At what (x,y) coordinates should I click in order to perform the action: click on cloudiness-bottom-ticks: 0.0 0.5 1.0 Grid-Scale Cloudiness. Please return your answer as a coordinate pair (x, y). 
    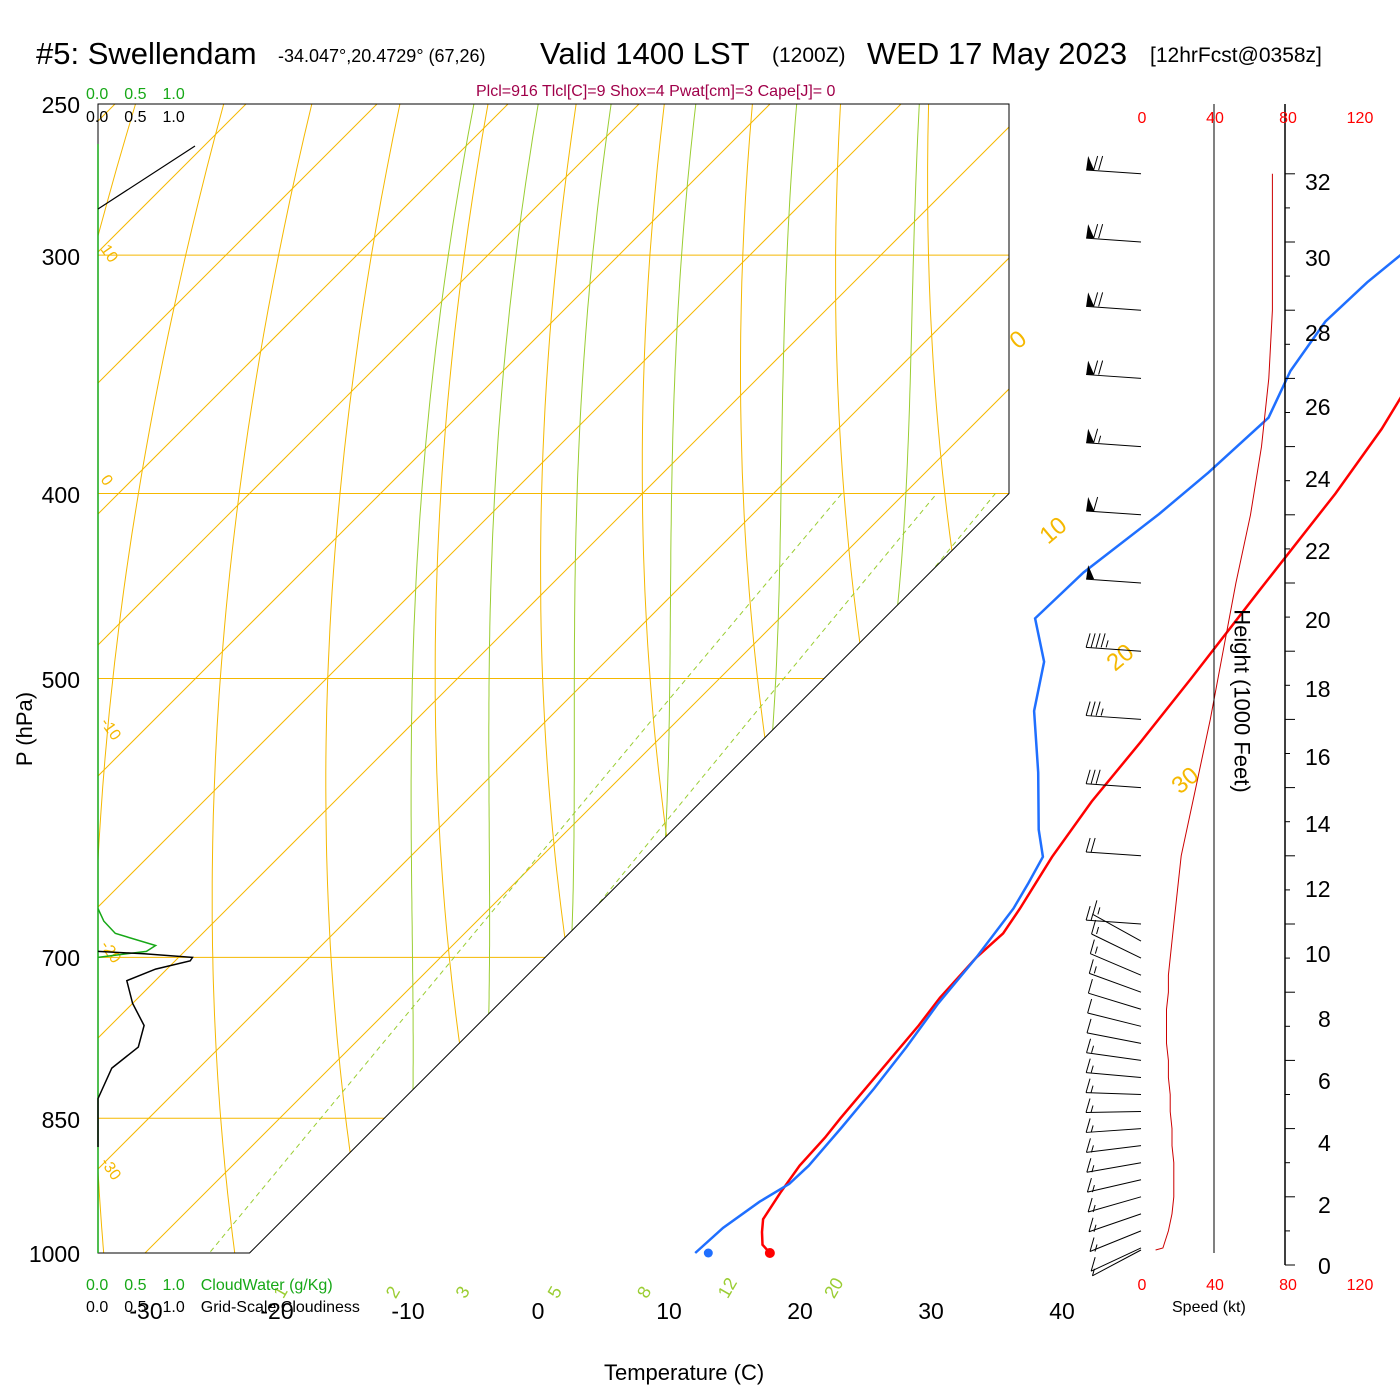
    Looking at the image, I should click on (223, 1307).